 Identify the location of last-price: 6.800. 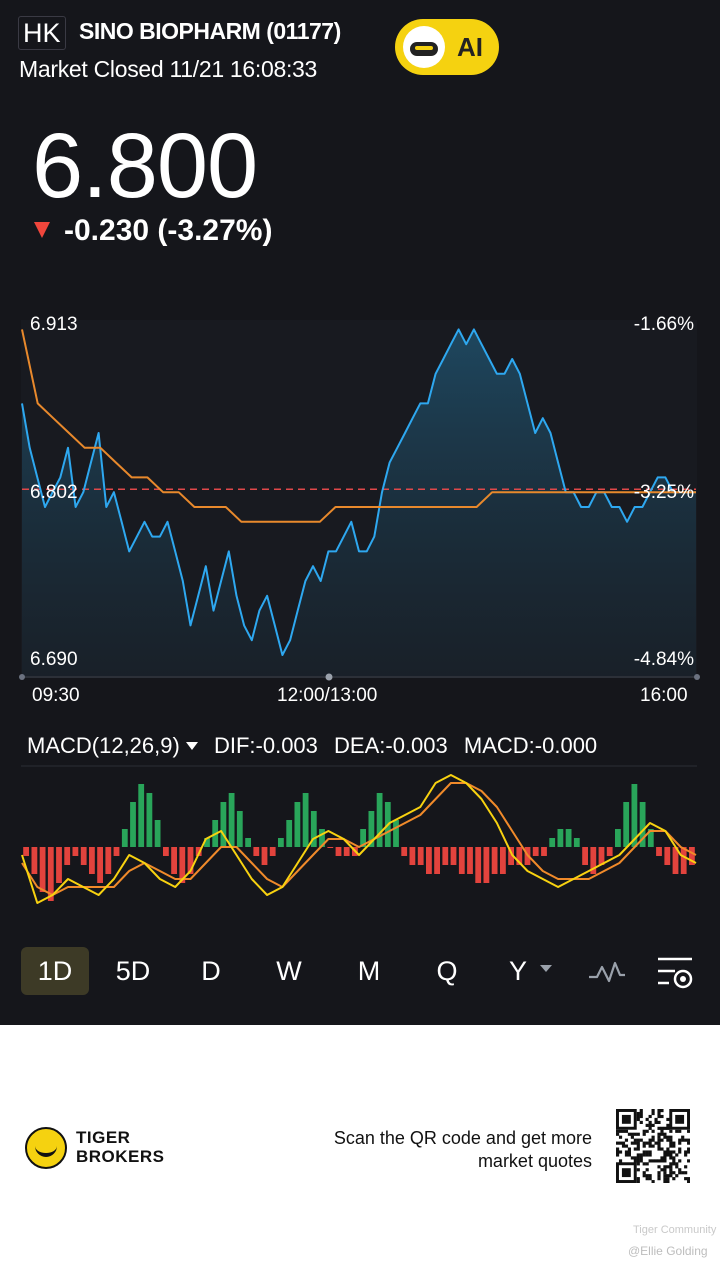
(145, 166).